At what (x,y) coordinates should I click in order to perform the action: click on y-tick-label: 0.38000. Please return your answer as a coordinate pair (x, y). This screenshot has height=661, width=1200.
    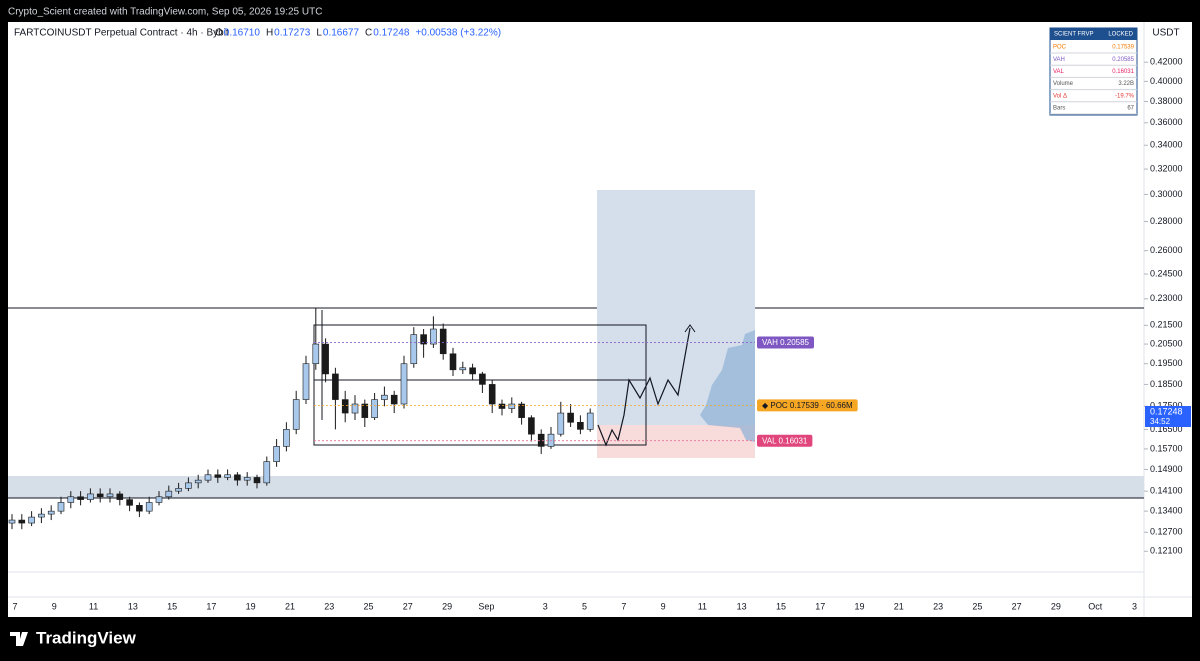
    Looking at the image, I should click on (1166, 101).